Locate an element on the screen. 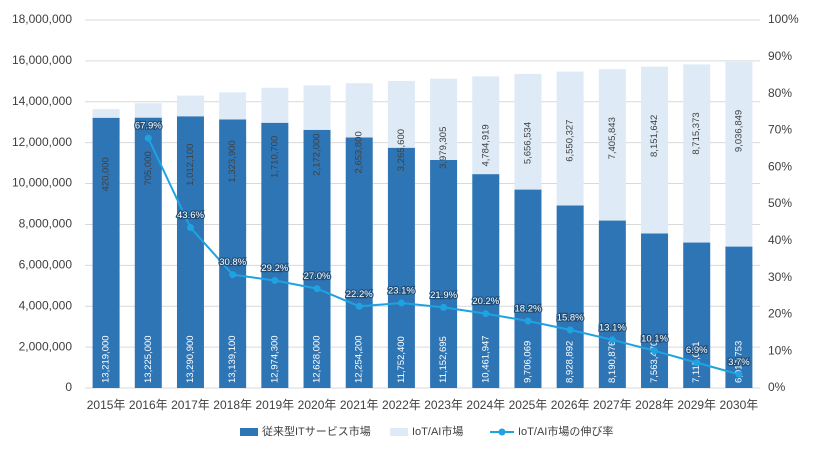 Image resolution: width=820 pixels, height=449 pixels. y-tick-label: 4,000,000 is located at coordinates (46, 305).